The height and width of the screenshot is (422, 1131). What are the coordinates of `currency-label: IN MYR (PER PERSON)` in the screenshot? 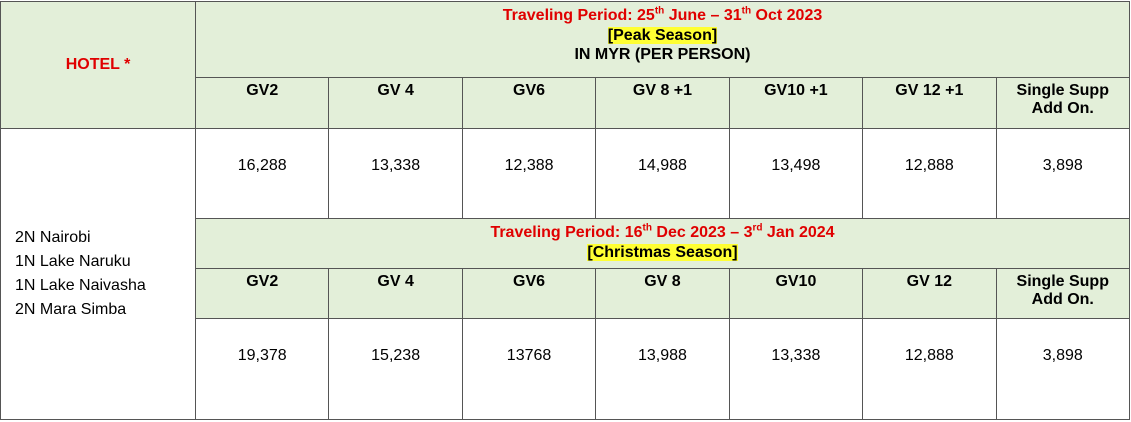 It's located at (662, 54).